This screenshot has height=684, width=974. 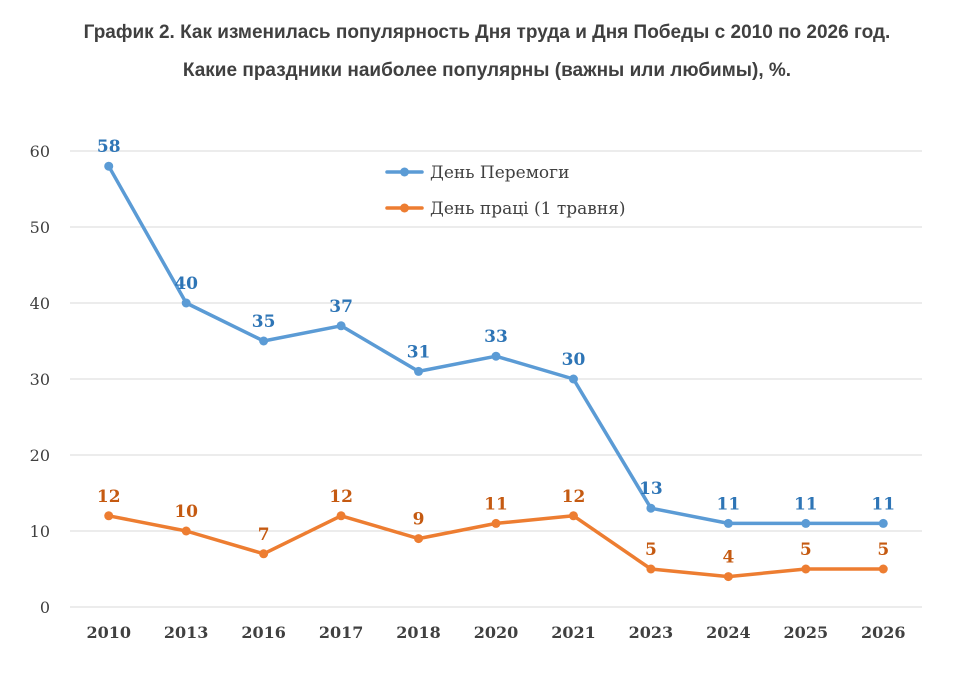 I want to click on x-tick-label: 2023, so click(x=651, y=632).